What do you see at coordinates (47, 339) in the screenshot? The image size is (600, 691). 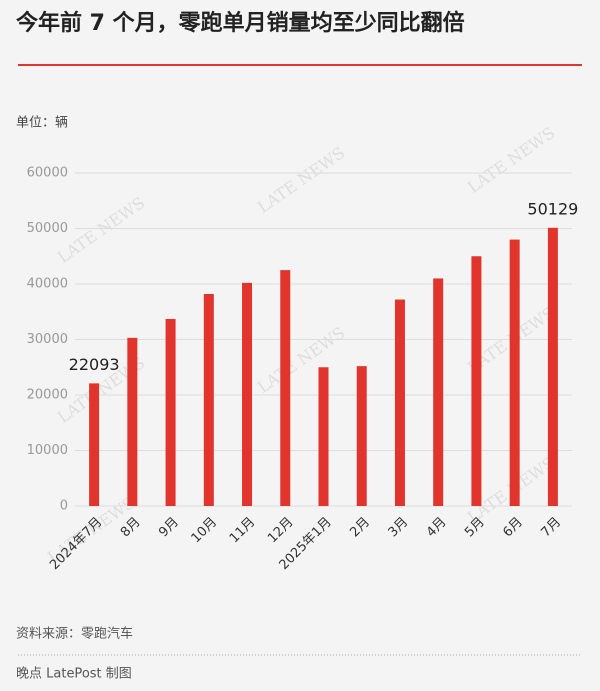 I see `y-tick-label: 30000` at bounding box center [47, 339].